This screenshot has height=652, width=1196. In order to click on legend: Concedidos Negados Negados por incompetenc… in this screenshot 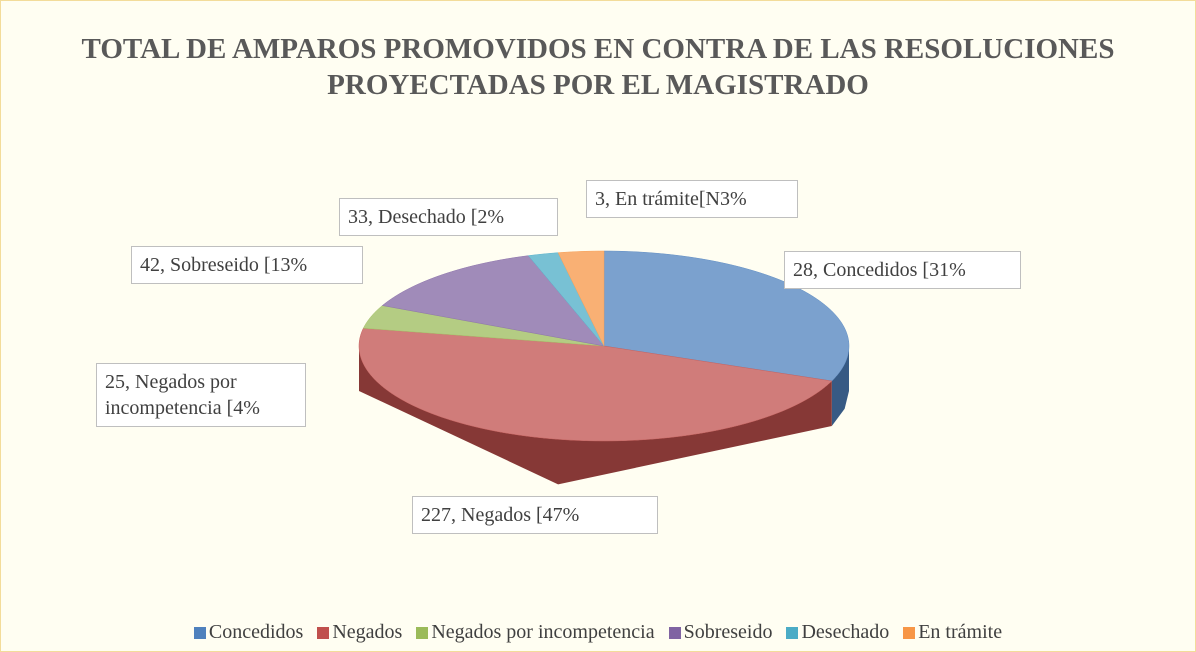, I will do `click(598, 632)`.